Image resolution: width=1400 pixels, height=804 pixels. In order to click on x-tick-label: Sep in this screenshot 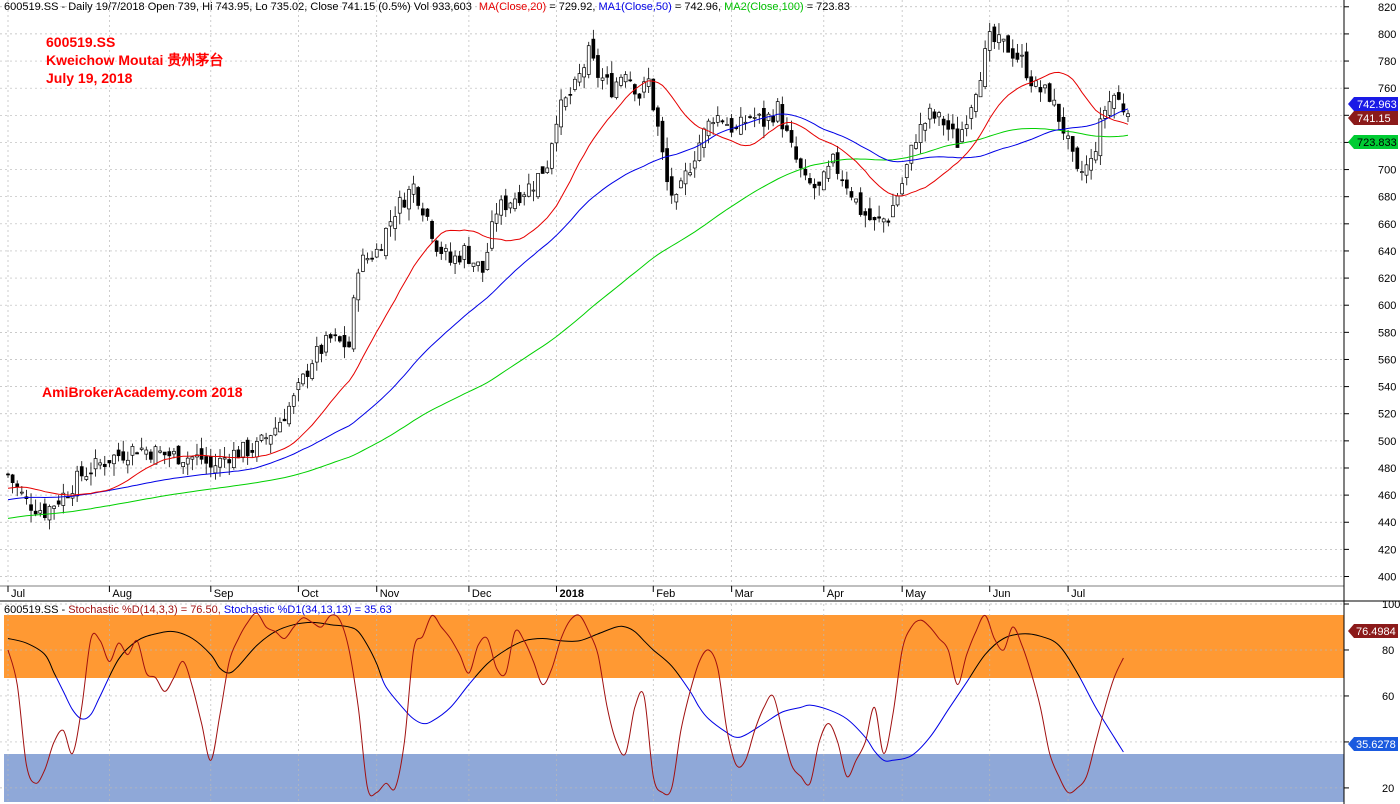, I will do `click(224, 594)`.